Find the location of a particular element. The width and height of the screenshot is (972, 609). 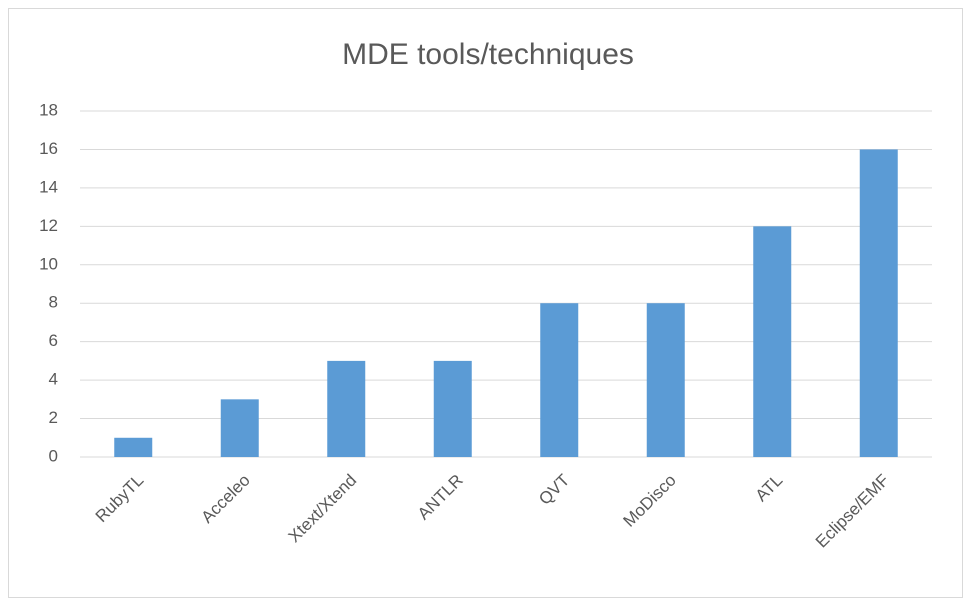

y-tick-label: 18 is located at coordinates (48, 109).